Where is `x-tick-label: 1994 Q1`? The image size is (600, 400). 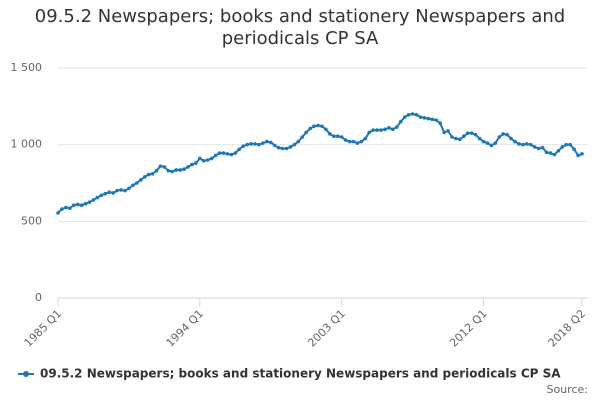 x-tick-label: 1994 Q1 is located at coordinates (185, 328).